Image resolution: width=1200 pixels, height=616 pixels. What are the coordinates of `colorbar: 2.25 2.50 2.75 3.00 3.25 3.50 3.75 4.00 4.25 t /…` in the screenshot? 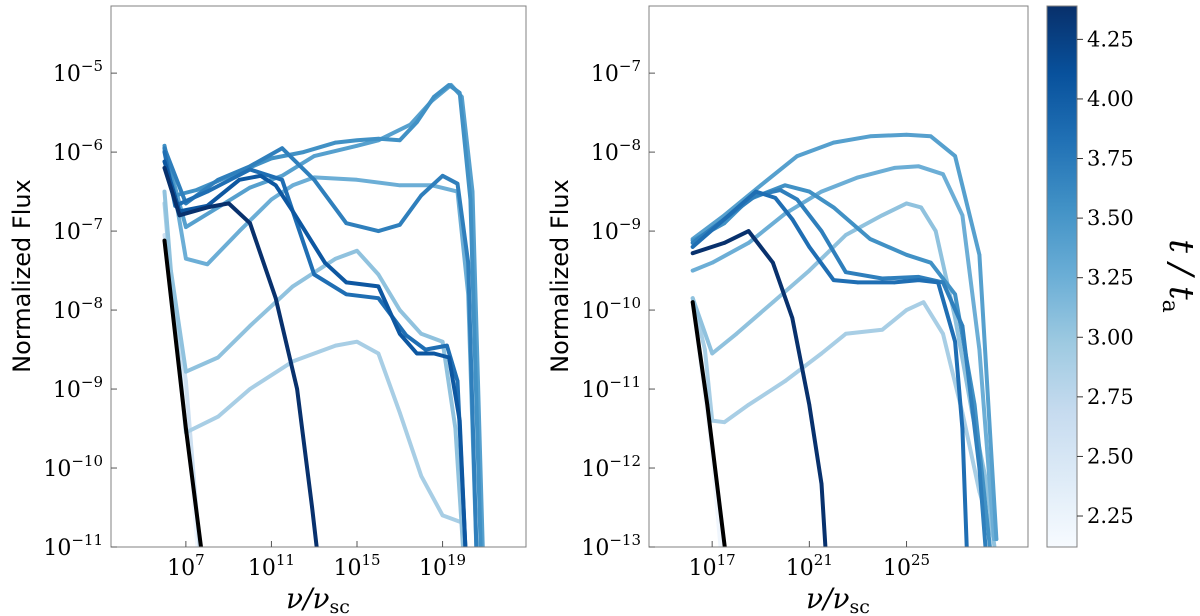 It's located at (1123, 276).